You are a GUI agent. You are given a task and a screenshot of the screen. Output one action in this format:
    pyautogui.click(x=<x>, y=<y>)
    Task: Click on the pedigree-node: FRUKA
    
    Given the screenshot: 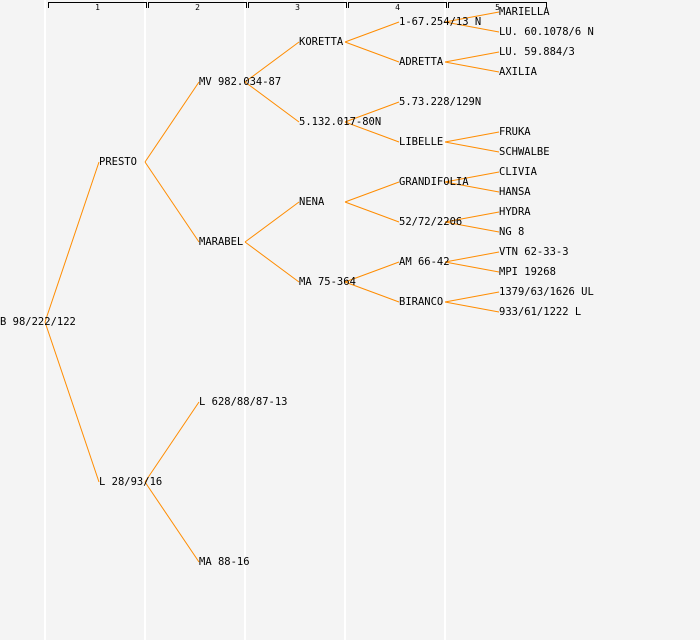 What is the action you would take?
    pyautogui.click(x=515, y=132)
    